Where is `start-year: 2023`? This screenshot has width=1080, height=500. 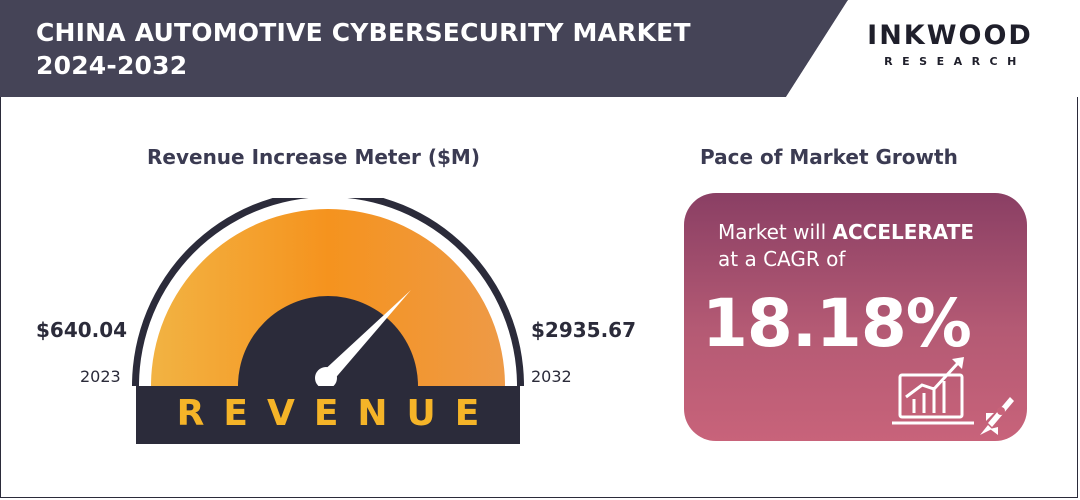 start-year: 2023 is located at coordinates (100, 376).